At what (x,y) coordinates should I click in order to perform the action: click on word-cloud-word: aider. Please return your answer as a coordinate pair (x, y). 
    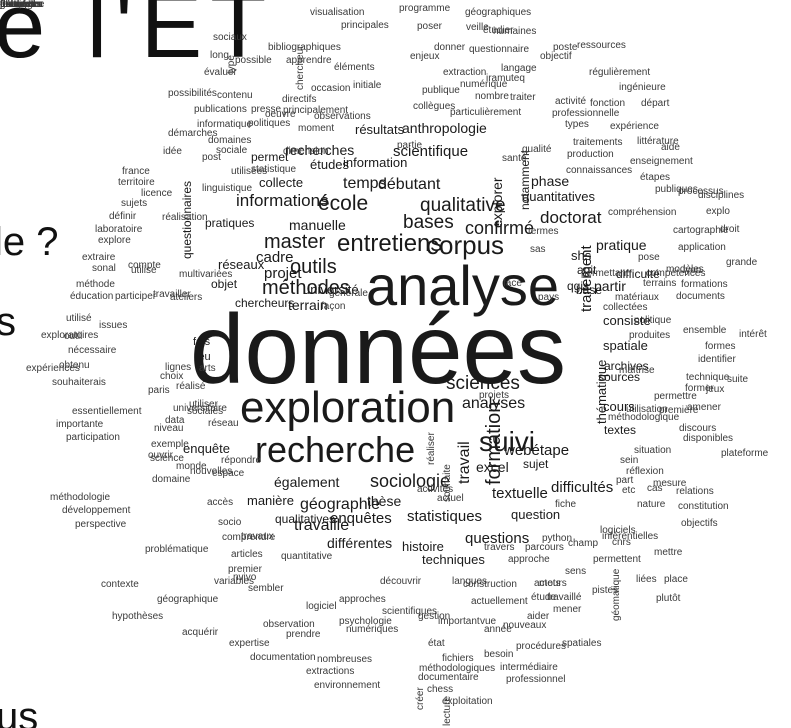
    Looking at the image, I should click on (538, 616).